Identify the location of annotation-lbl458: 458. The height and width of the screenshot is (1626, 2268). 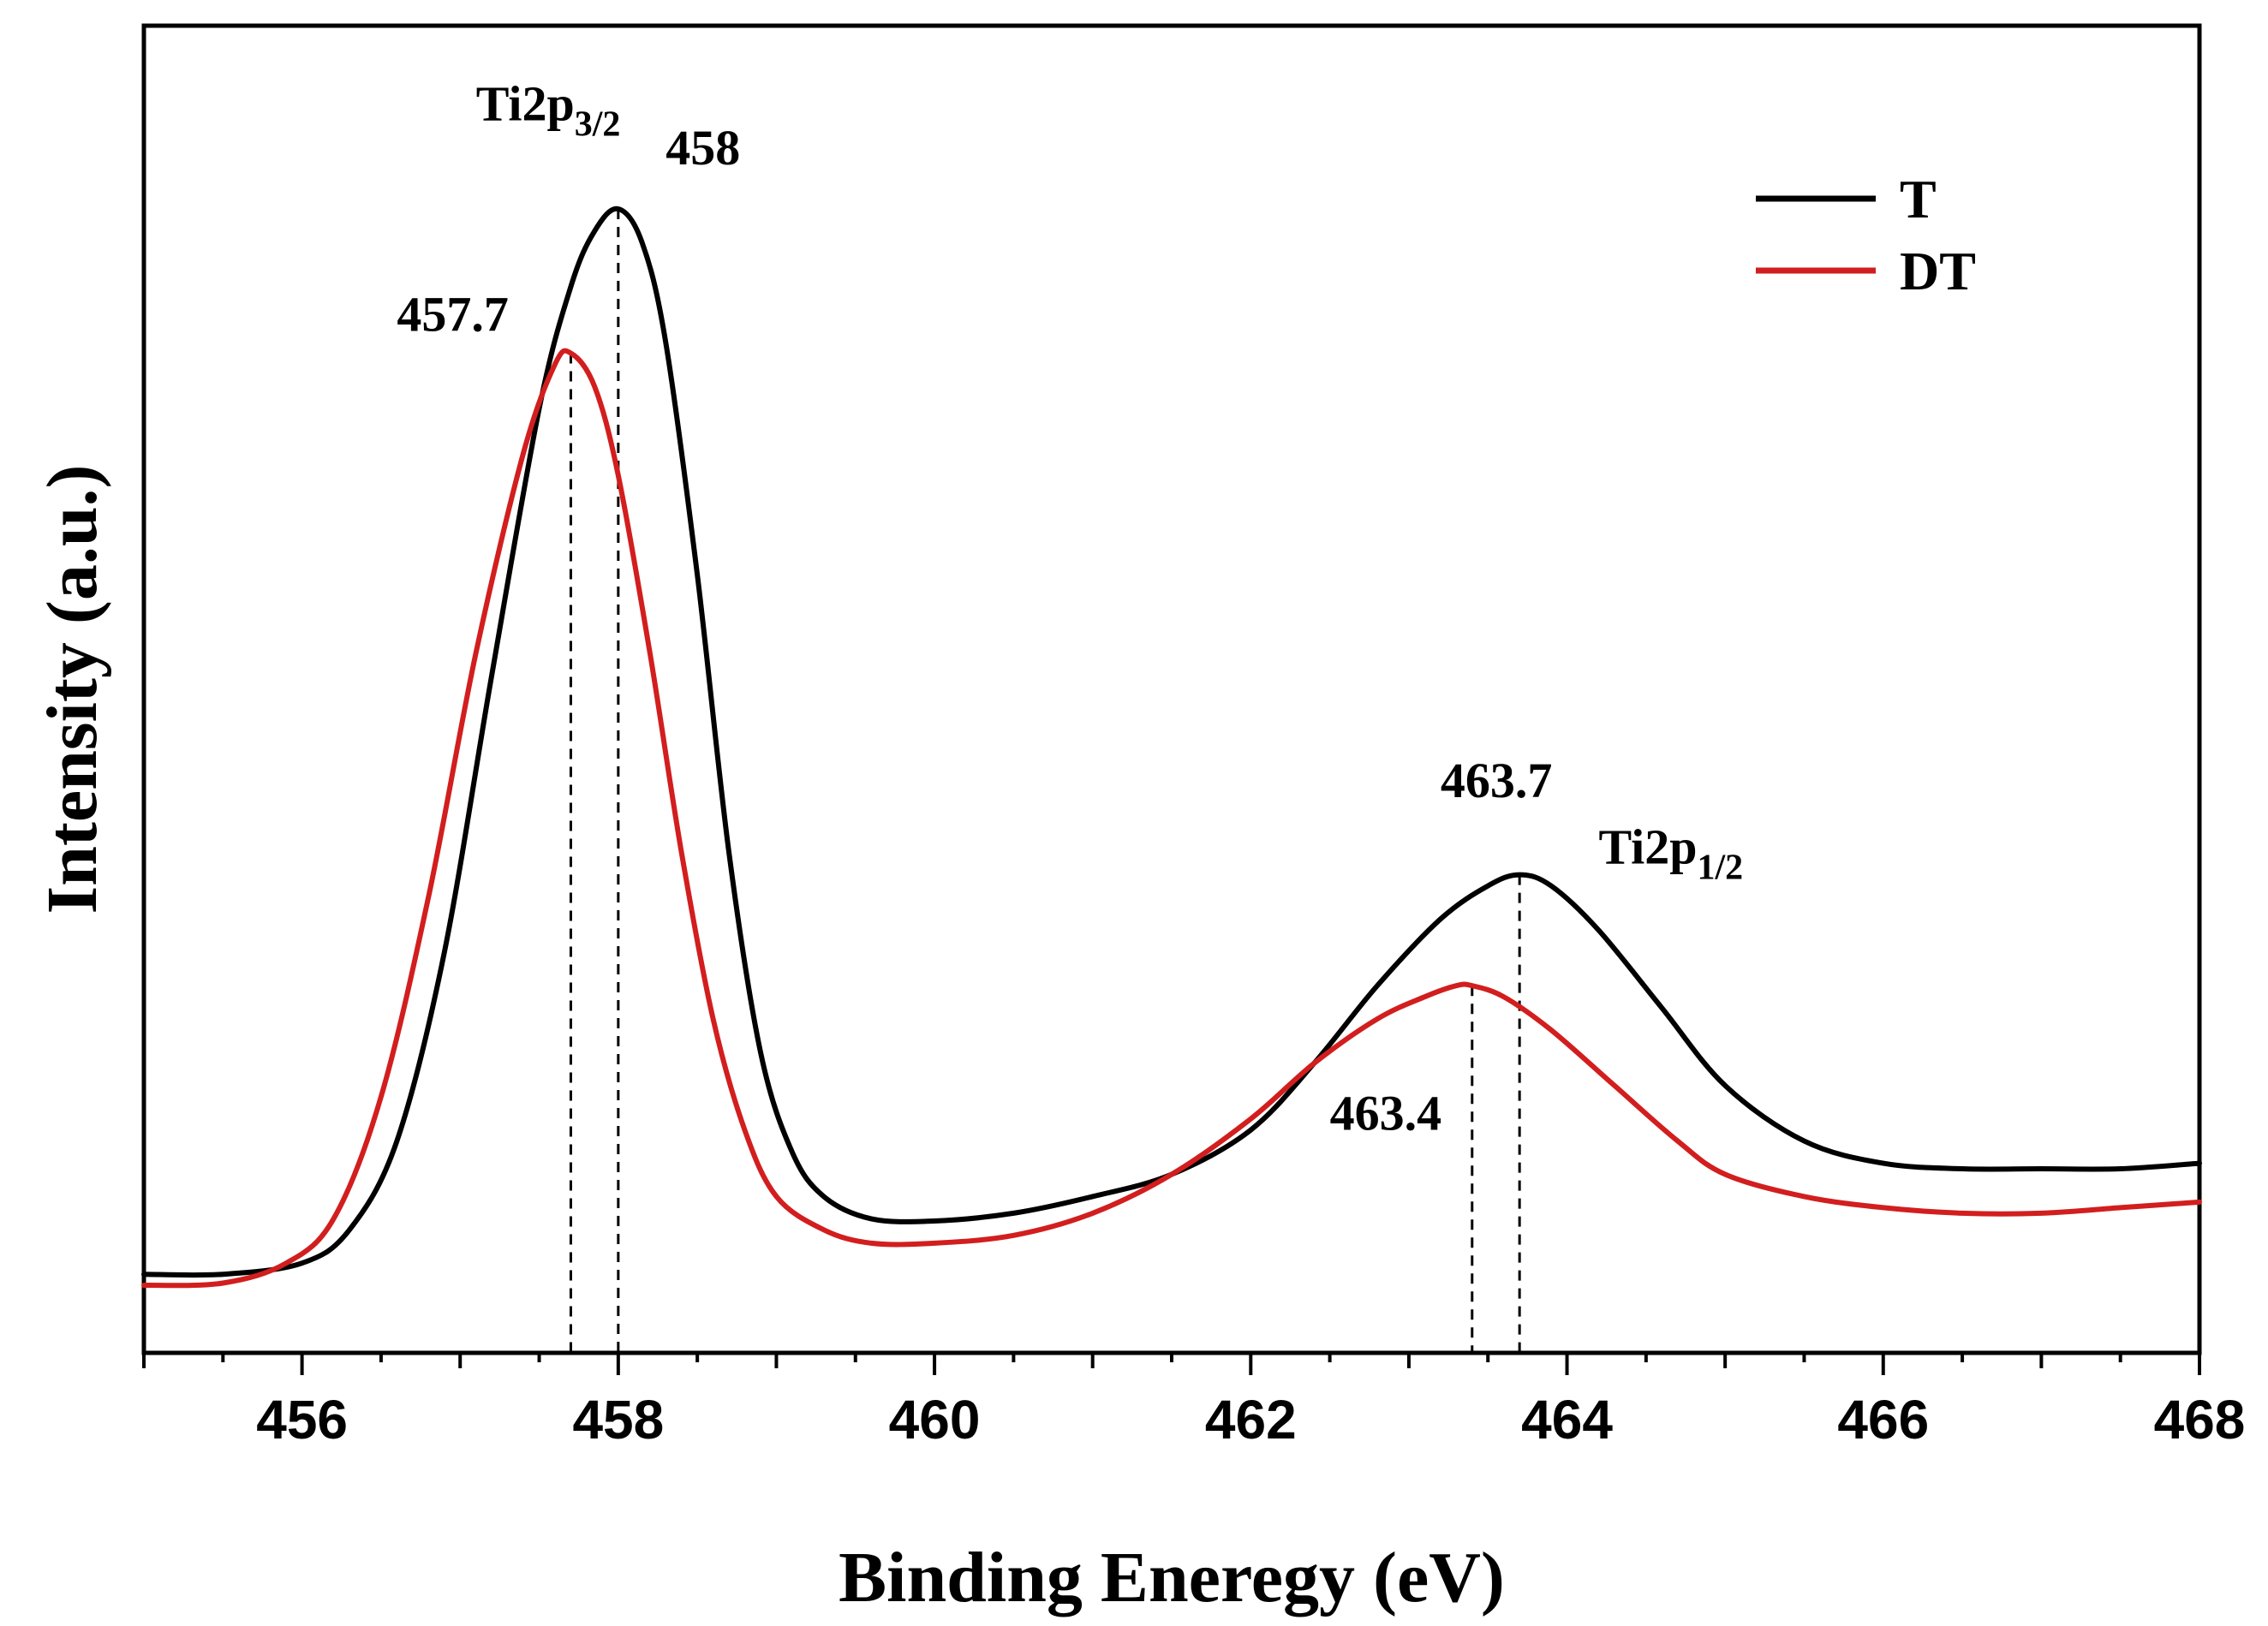
(703, 148).